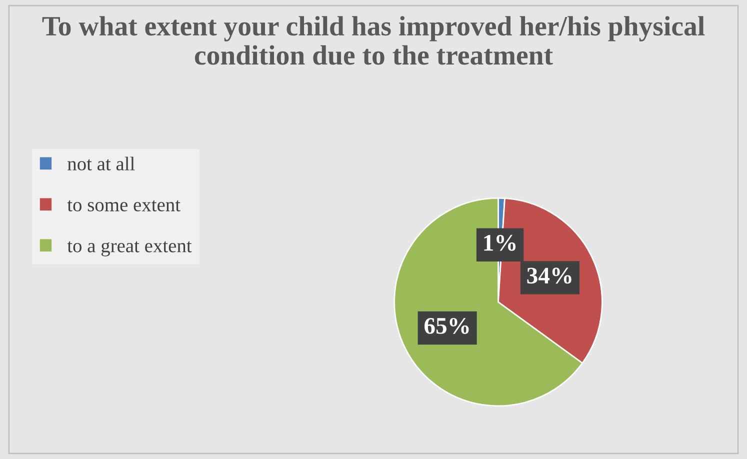 This screenshot has height=459, width=747. What do you see at coordinates (123, 206) in the screenshot?
I see `legend-label: to some extent` at bounding box center [123, 206].